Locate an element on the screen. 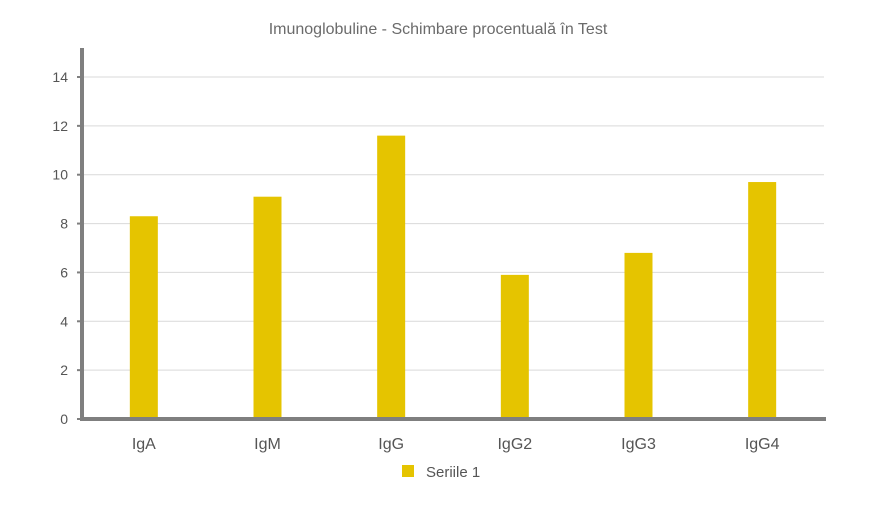 This screenshot has height=507, width=875. x-tick-label: IgM is located at coordinates (267, 444).